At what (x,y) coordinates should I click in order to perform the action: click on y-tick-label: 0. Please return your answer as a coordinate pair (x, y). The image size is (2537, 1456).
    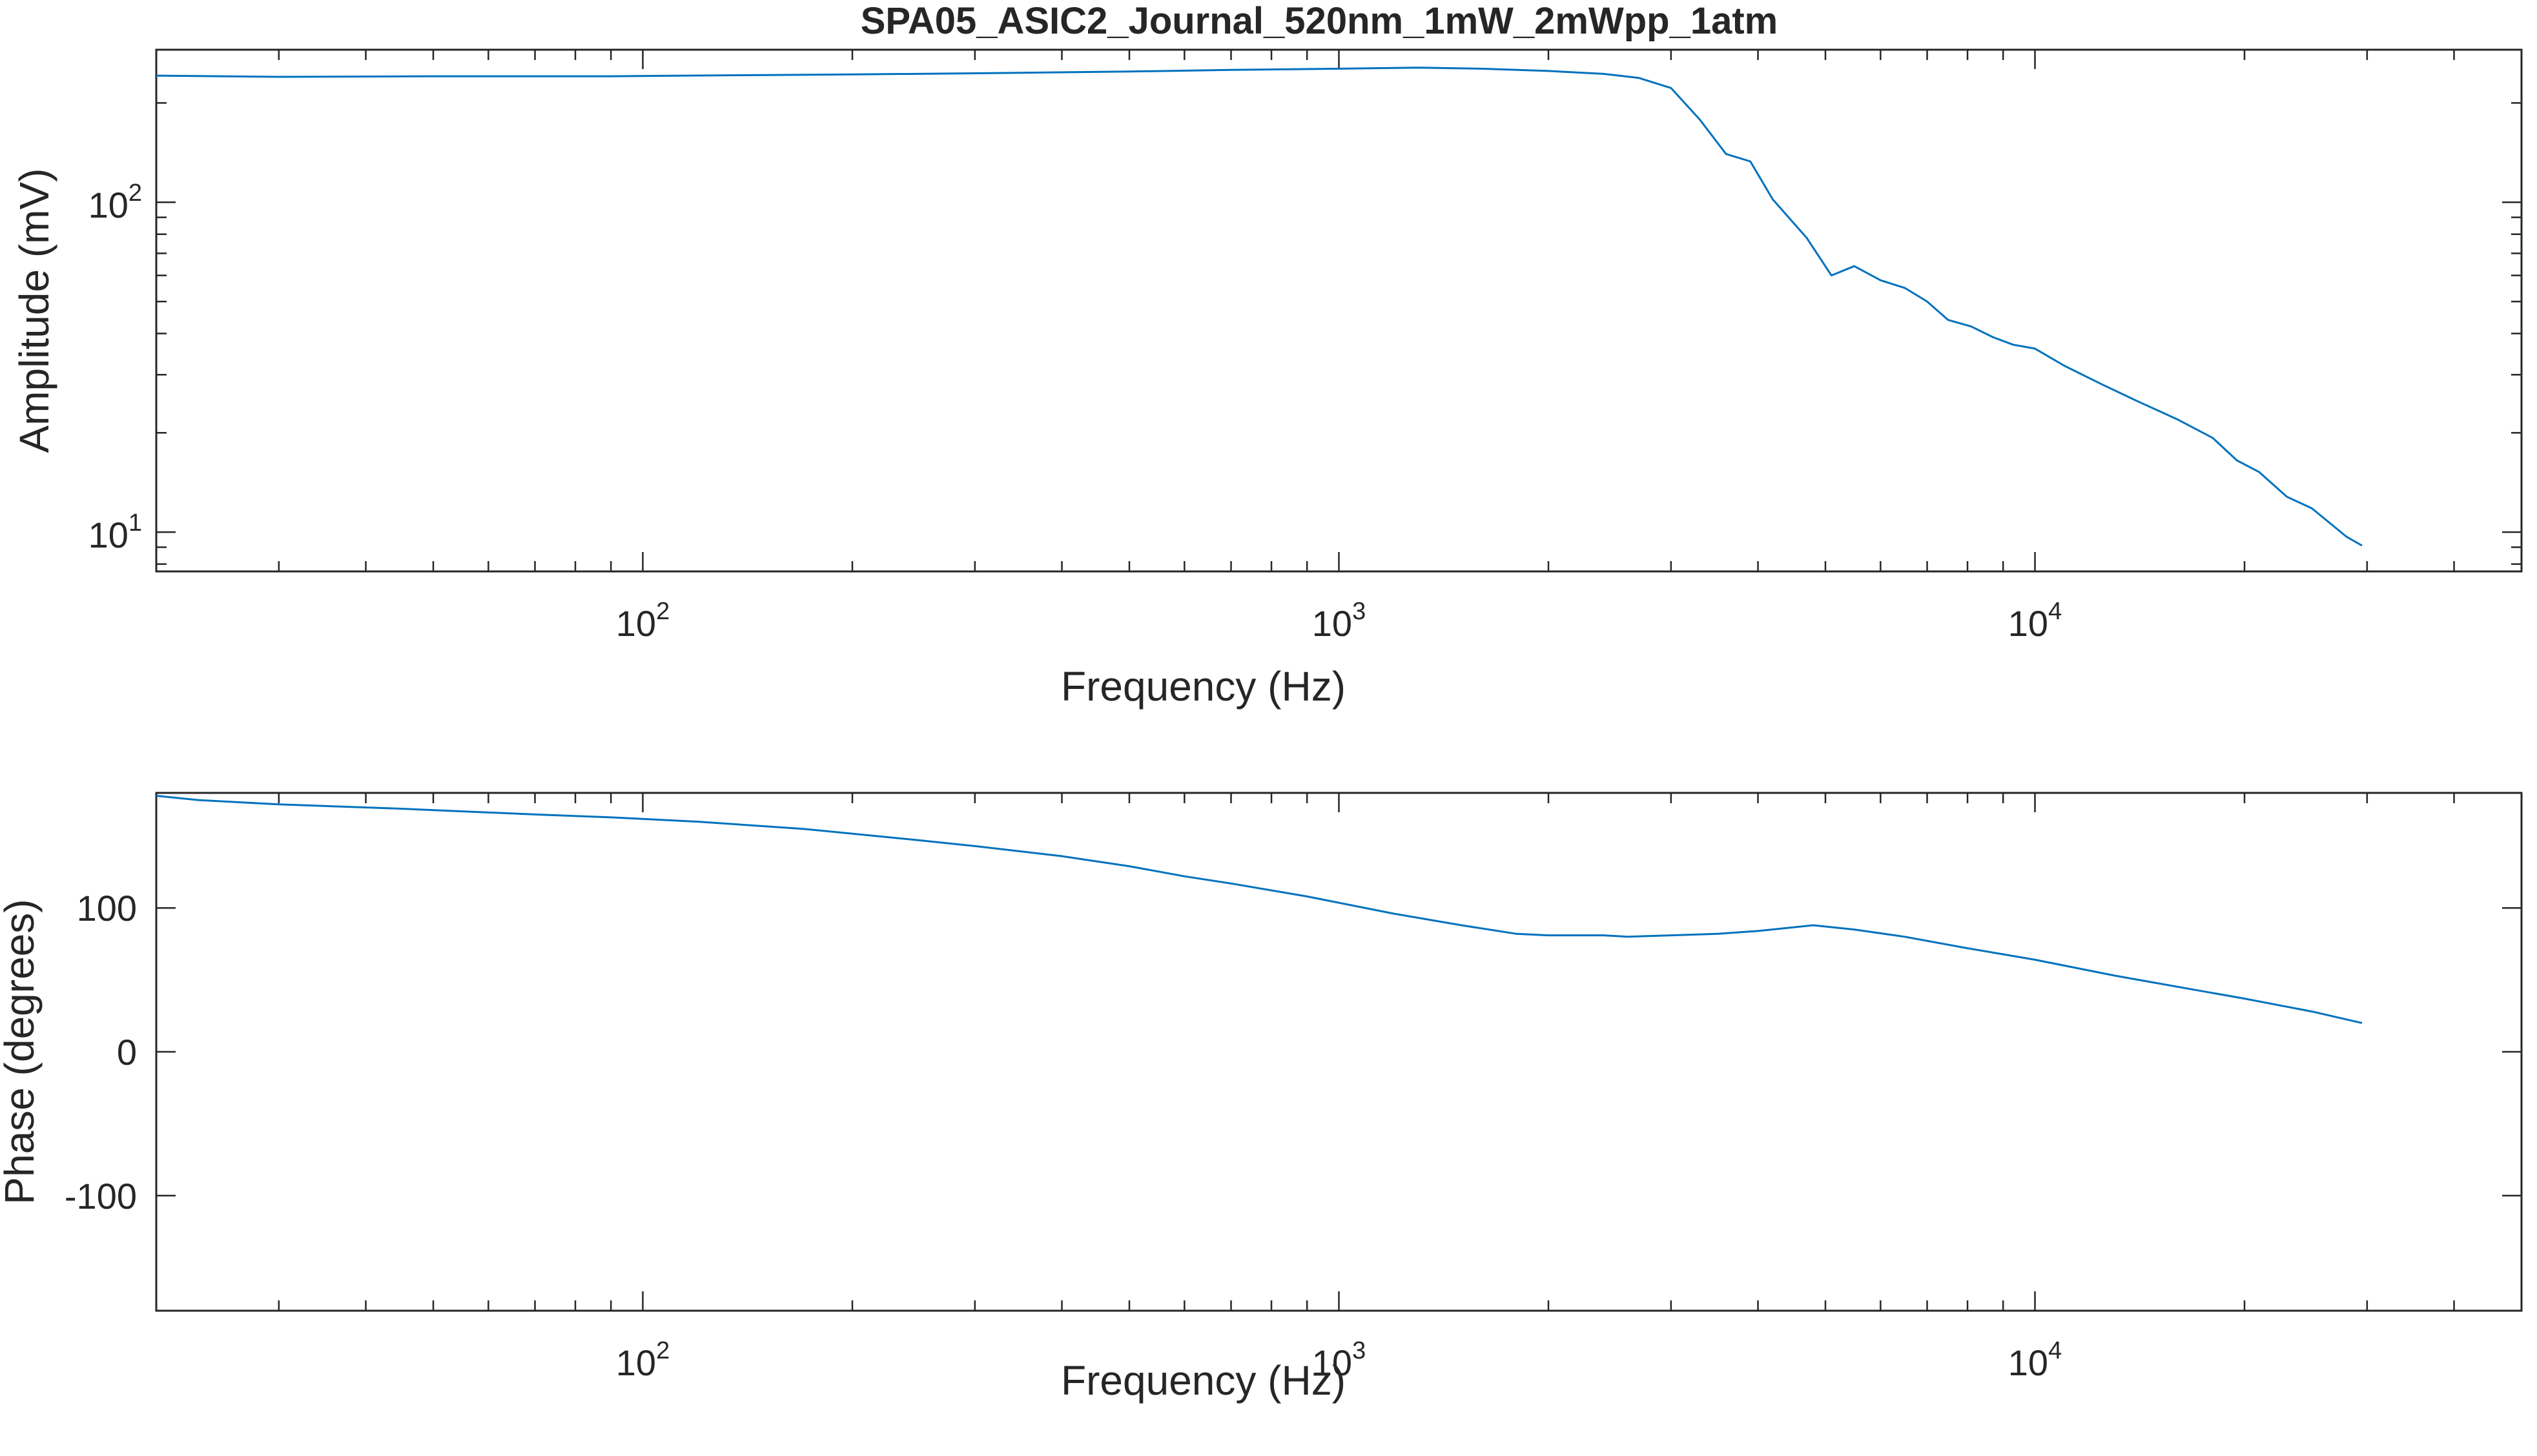
    Looking at the image, I should click on (127, 1052).